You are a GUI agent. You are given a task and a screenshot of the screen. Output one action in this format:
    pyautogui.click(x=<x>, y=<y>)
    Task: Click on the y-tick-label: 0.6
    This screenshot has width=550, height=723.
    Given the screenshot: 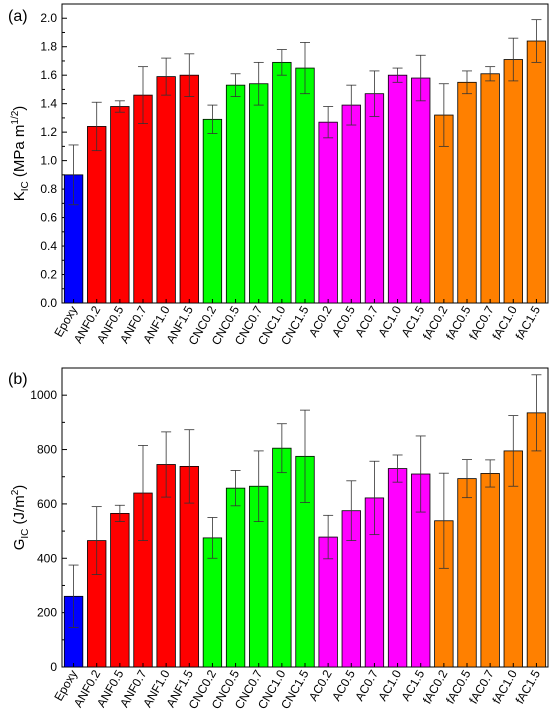 What is the action you would take?
    pyautogui.click(x=48, y=218)
    